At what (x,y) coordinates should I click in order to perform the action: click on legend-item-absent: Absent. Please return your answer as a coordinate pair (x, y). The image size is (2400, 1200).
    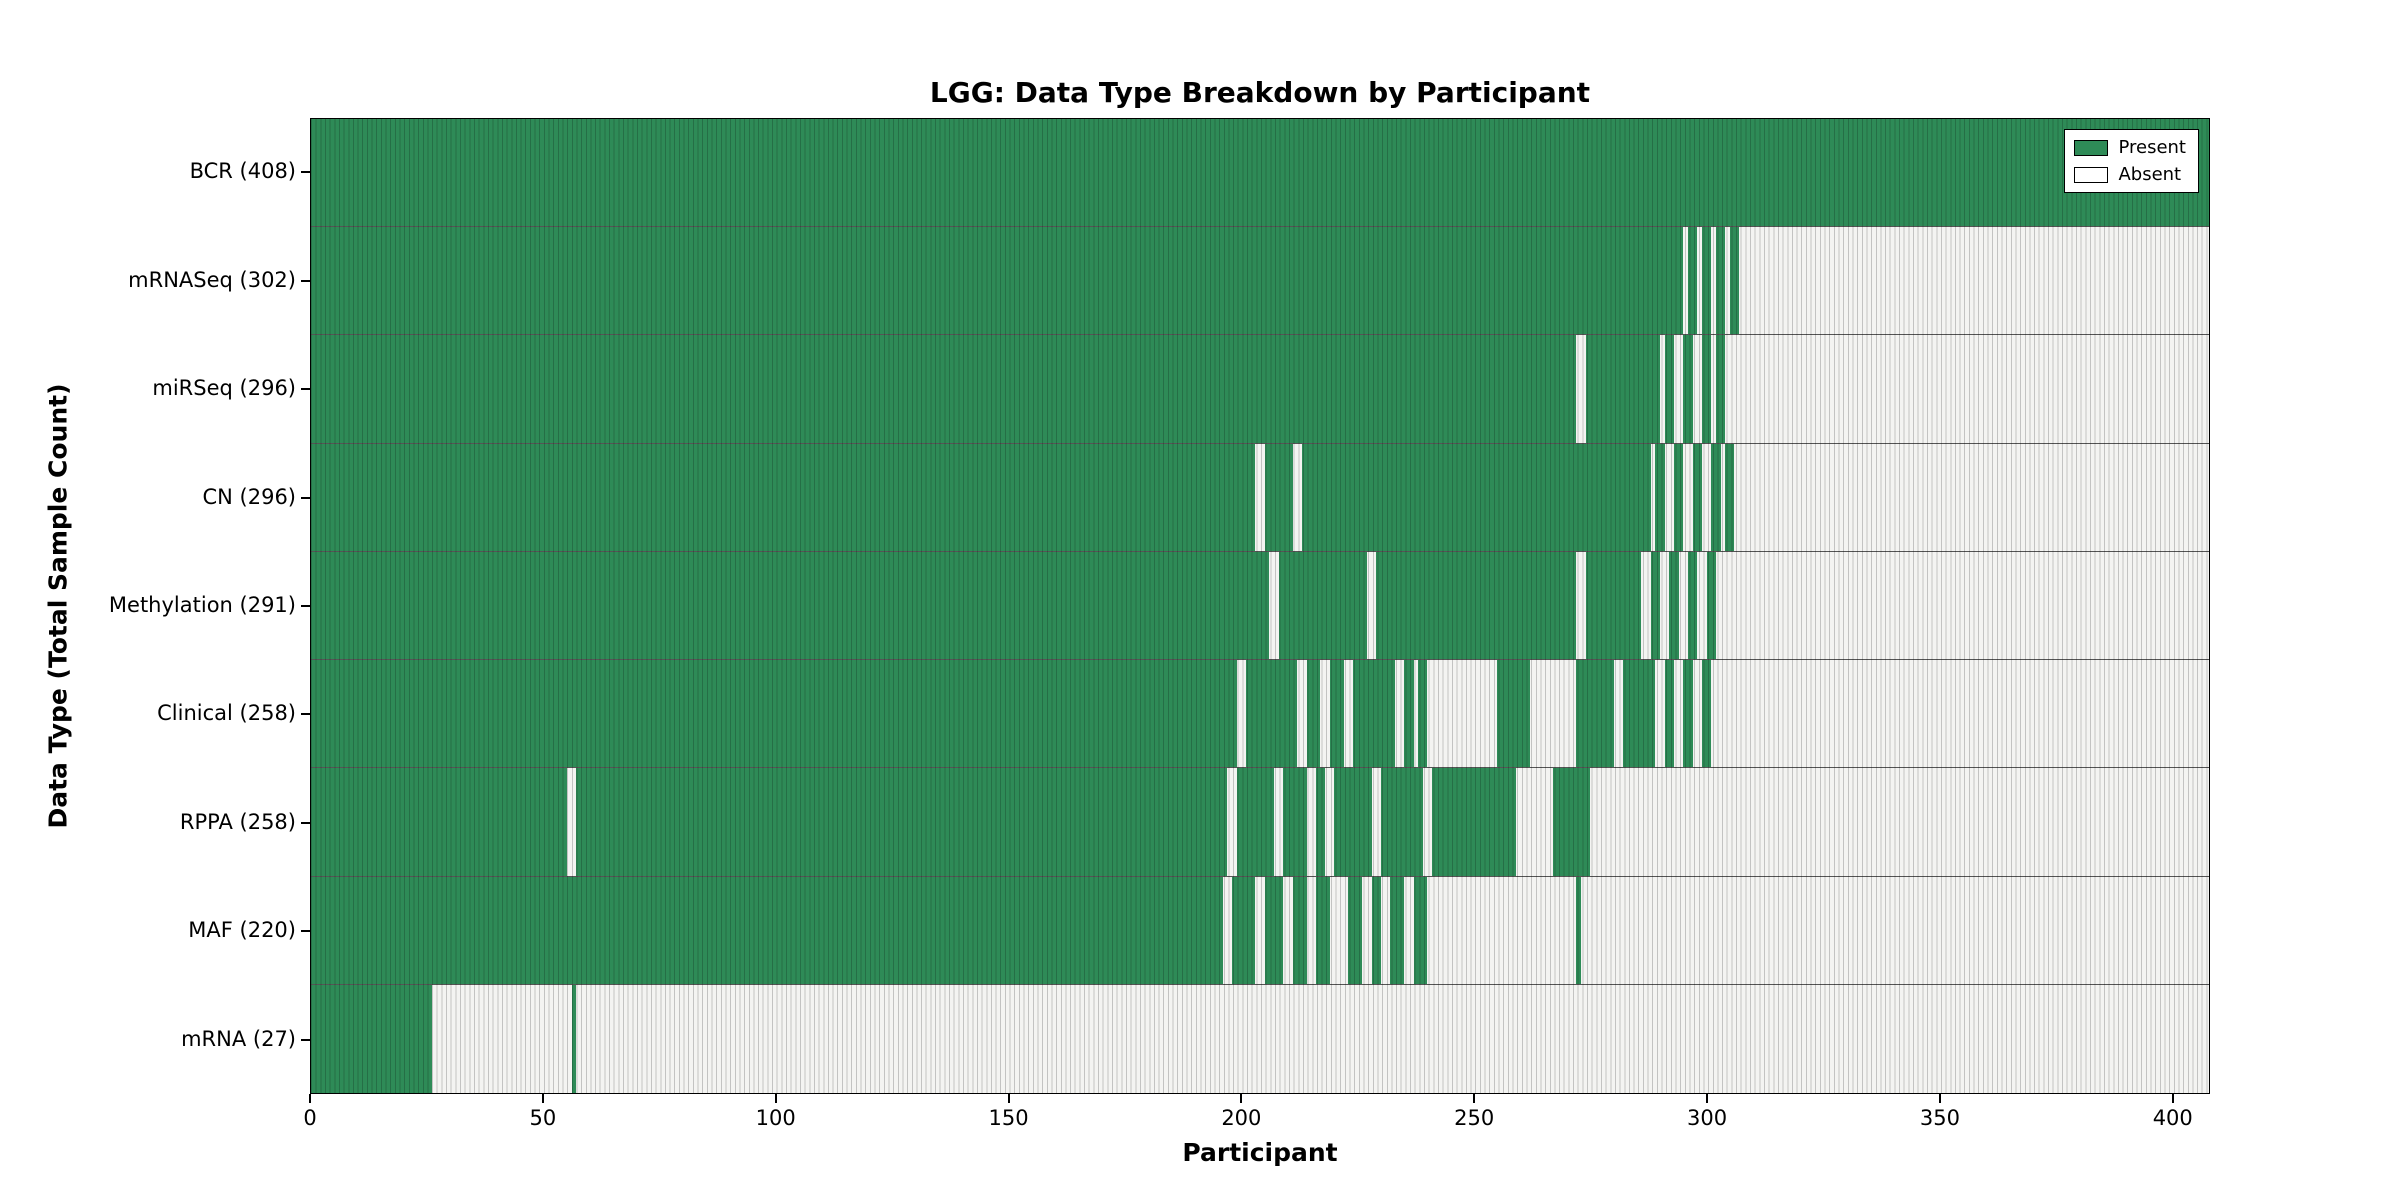
    Looking at the image, I should click on (2130, 174).